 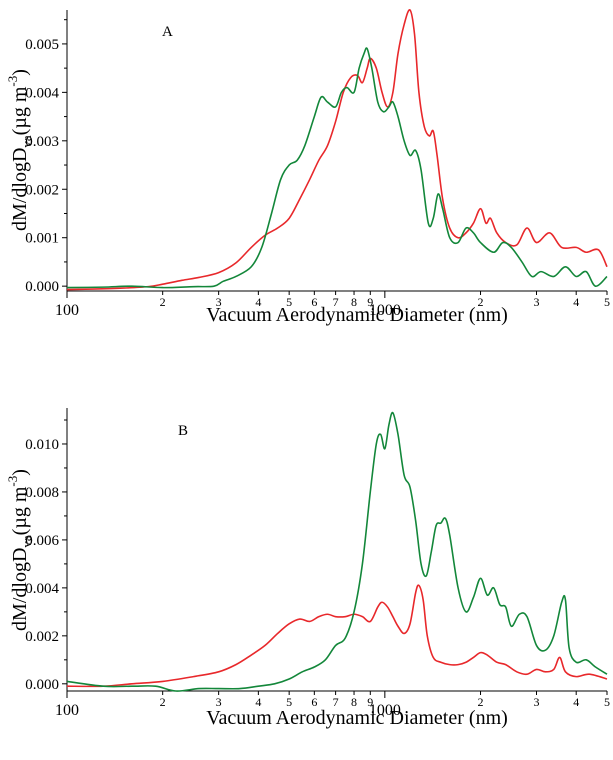 What do you see at coordinates (42, 45) in the screenshot?
I see `y-tick-label: 0.005` at bounding box center [42, 45].